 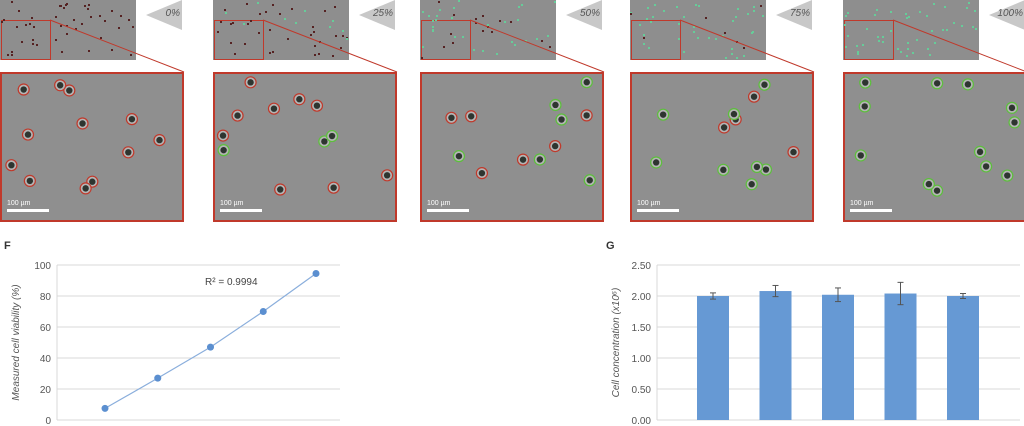 What do you see at coordinates (46, 297) in the screenshot?
I see `y-tick-label: 80` at bounding box center [46, 297].